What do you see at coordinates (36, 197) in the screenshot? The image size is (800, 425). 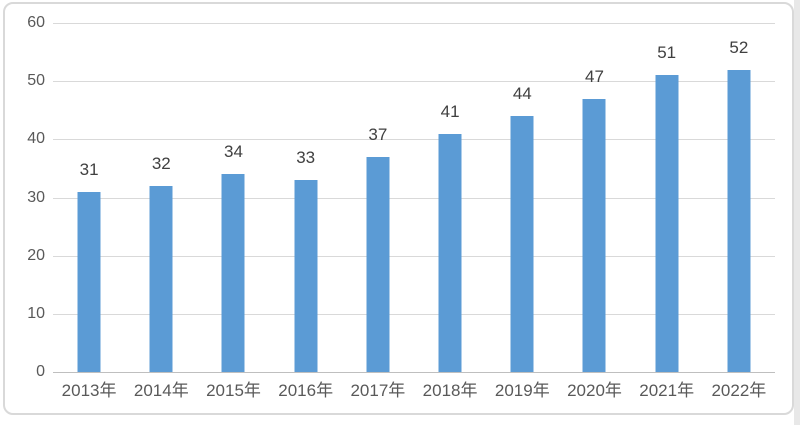 I see `y-axis-tick-label: 30` at bounding box center [36, 197].